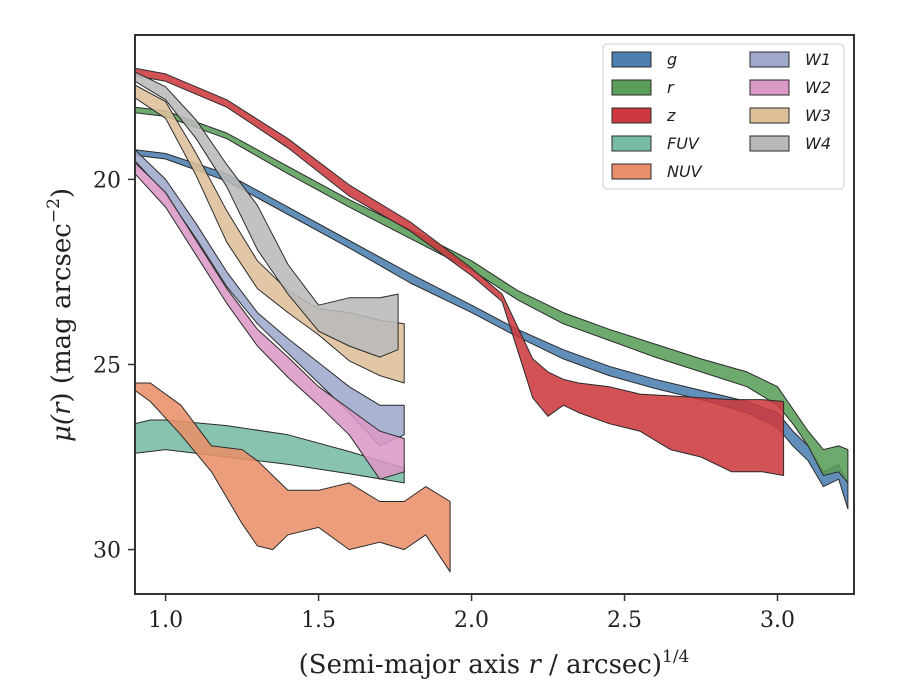 Image resolution: width=900 pixels, height=700 pixels. I want to click on x-axis-label: (Semi-major axis r / arcsec)1/4, so click(494, 663).